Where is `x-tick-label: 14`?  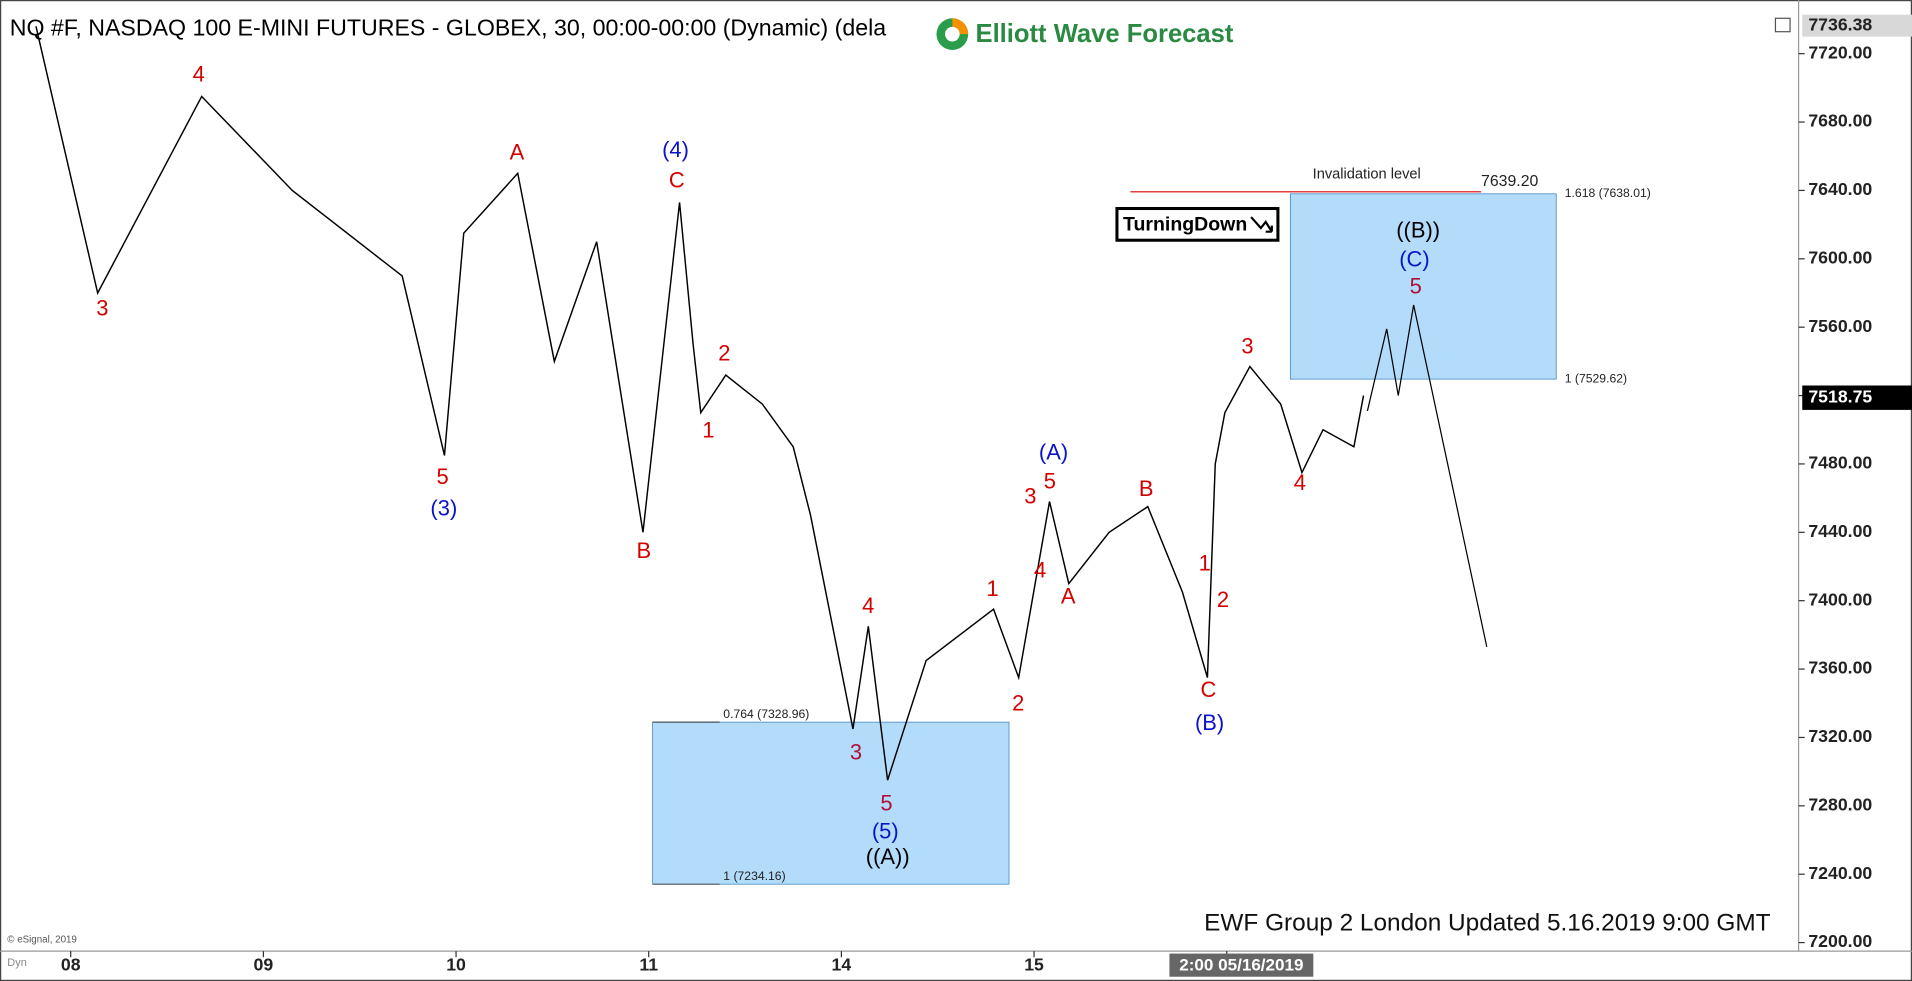
x-tick-label: 14 is located at coordinates (842, 964).